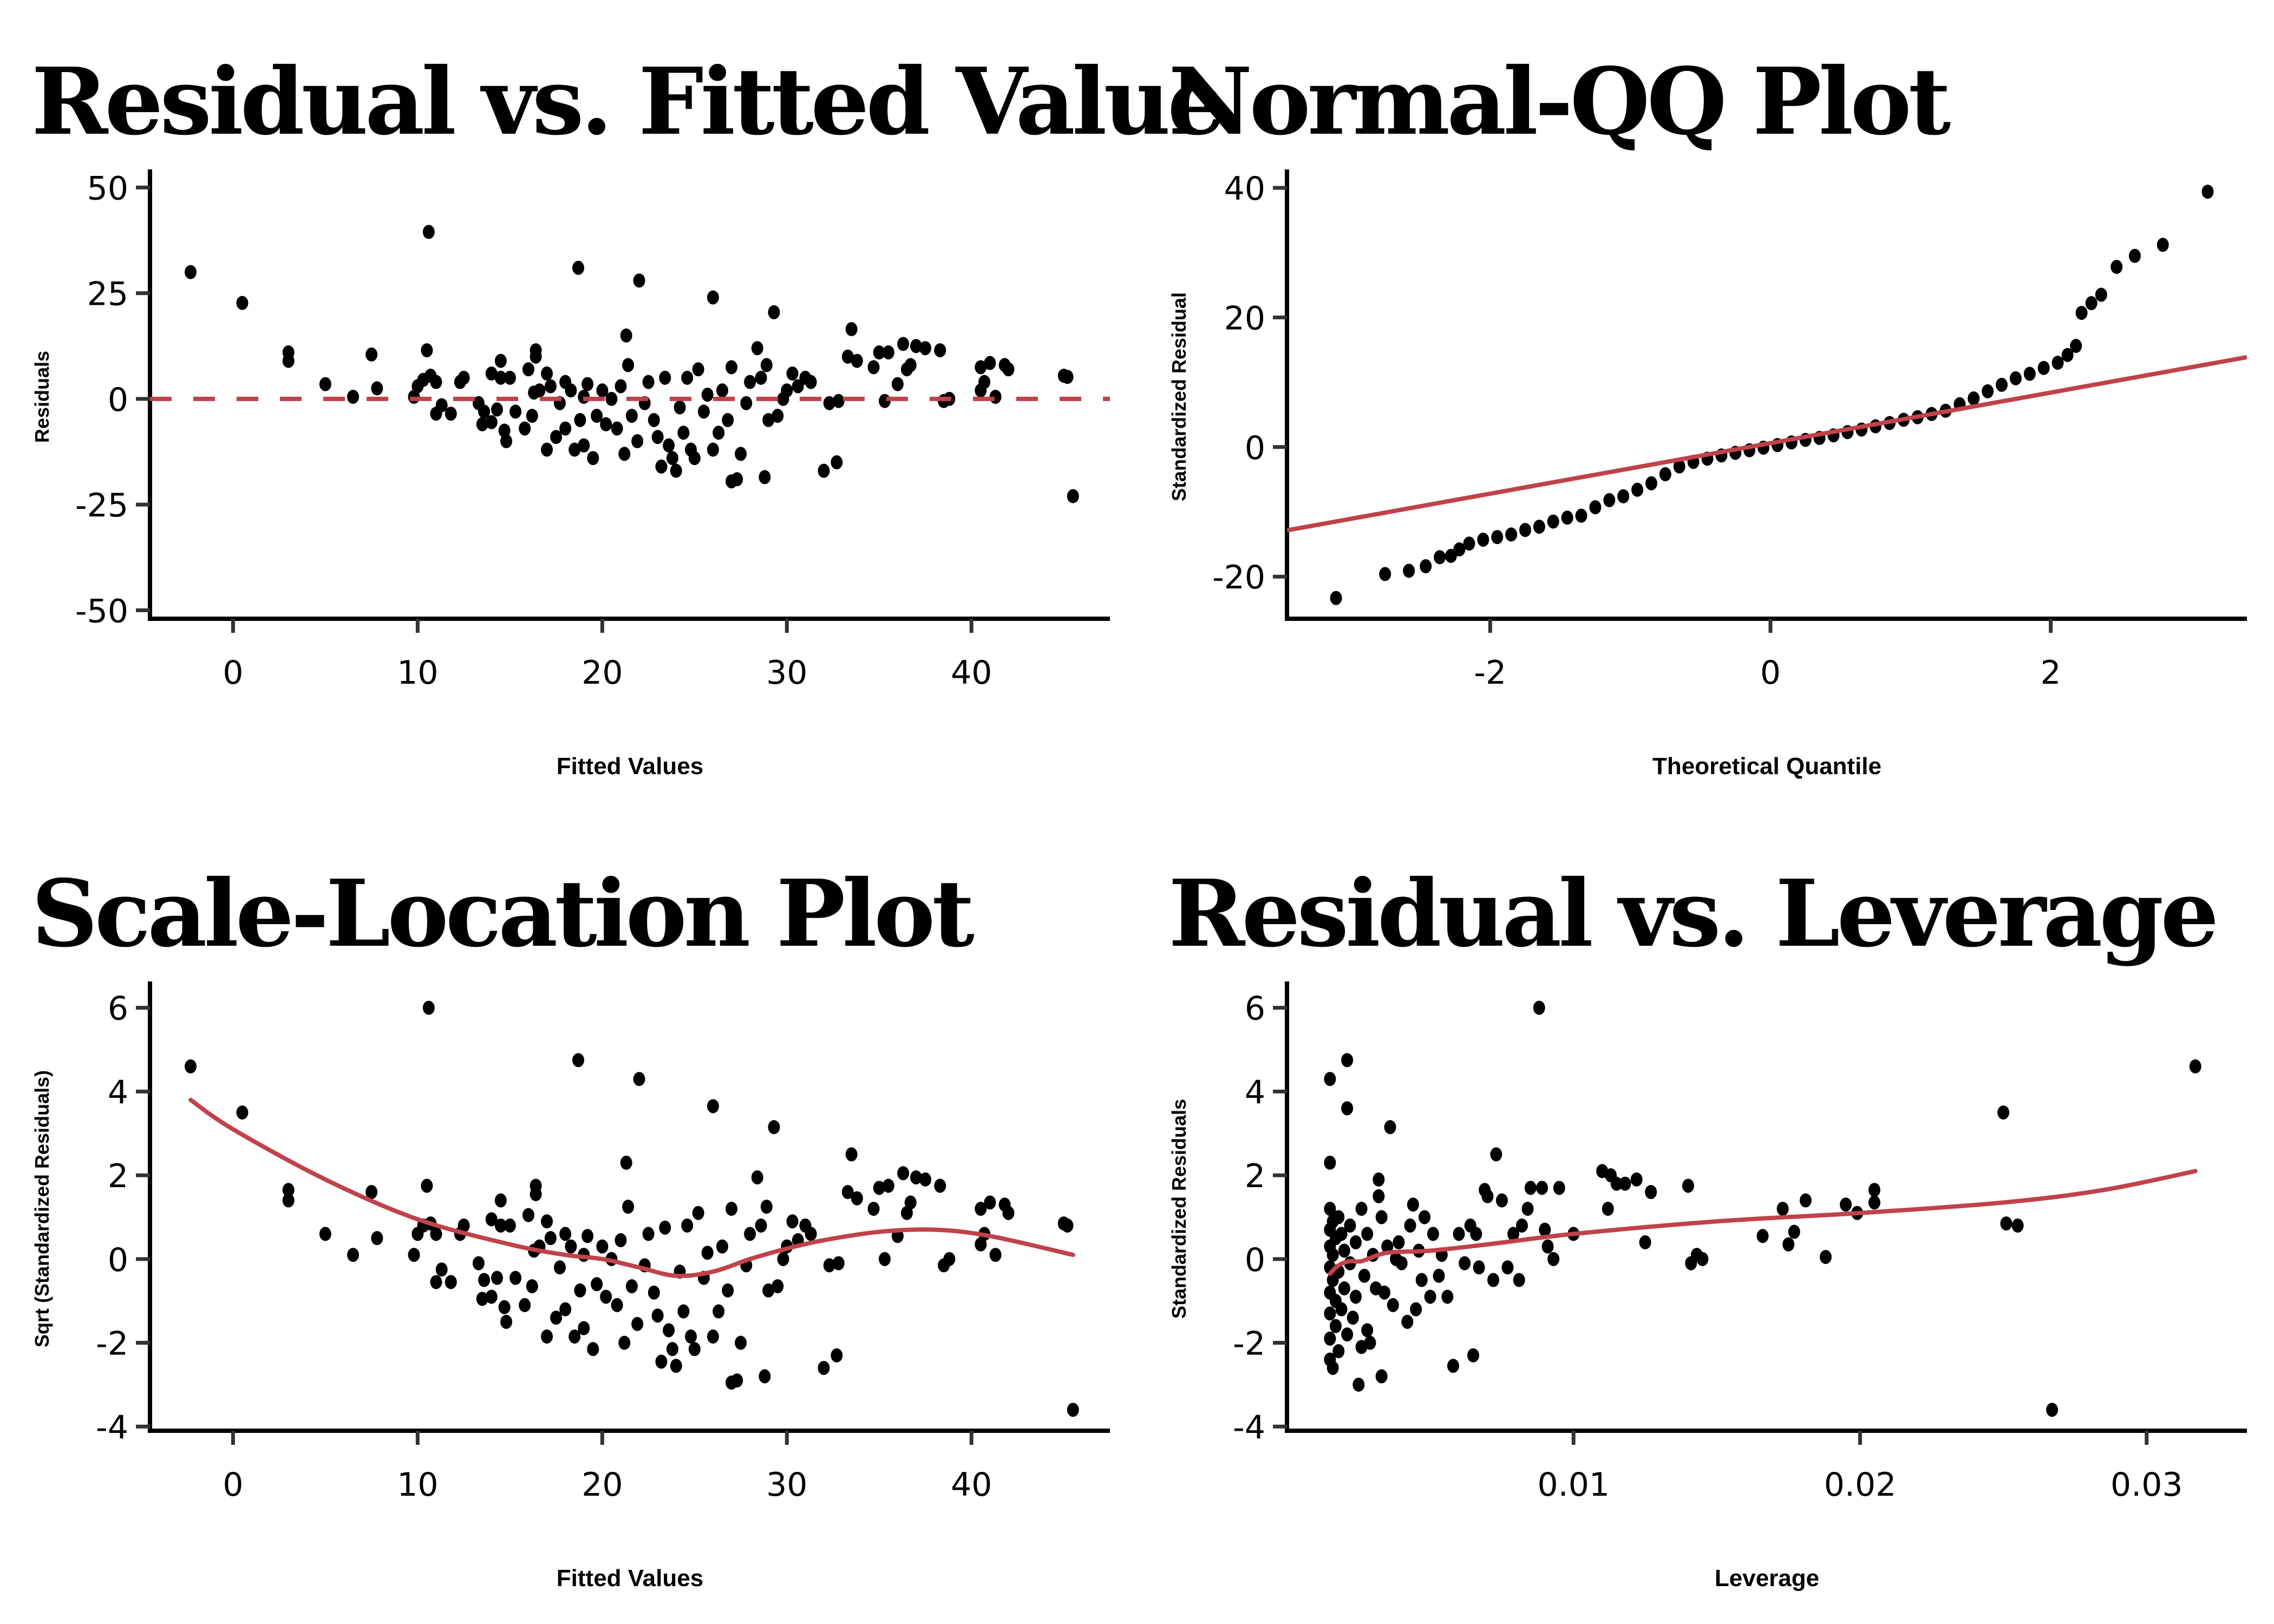 This screenshot has height=1624, width=2274. I want to click on smoother-line, so click(632, 1188).